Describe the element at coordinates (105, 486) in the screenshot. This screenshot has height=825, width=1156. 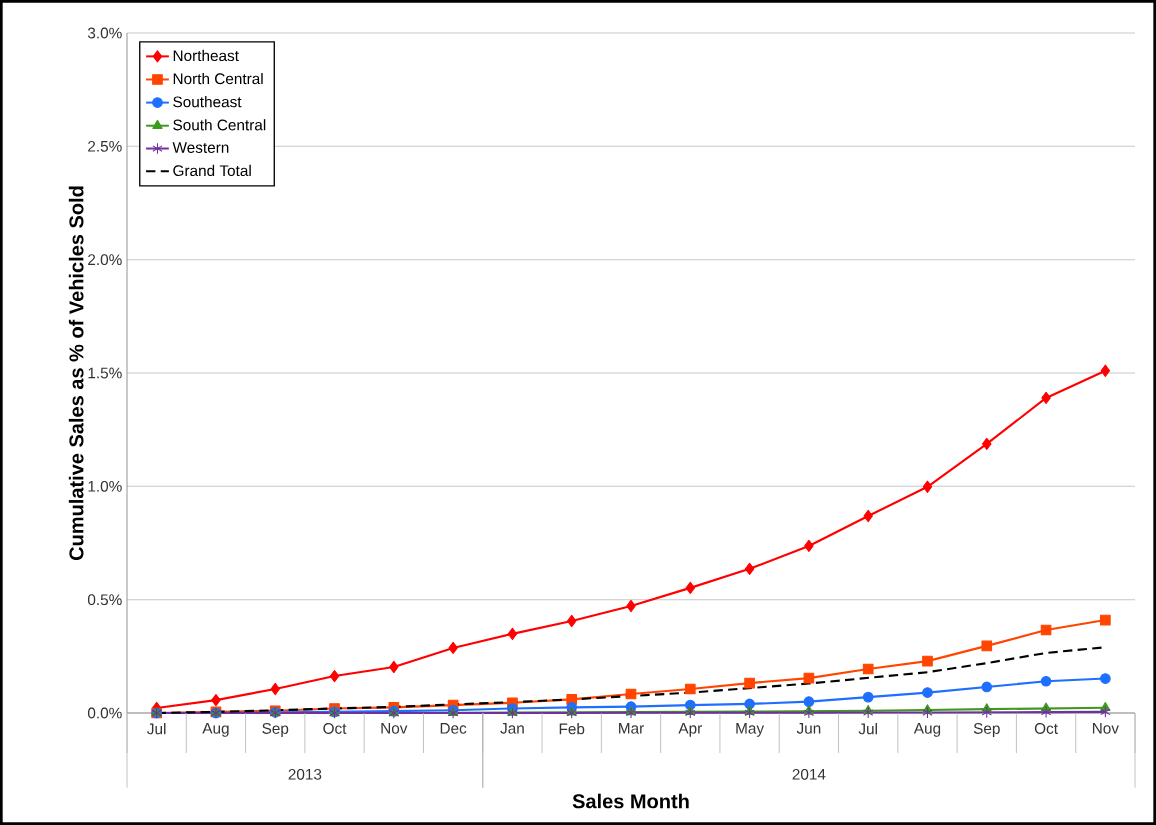
I see `y-tick-label: 1.0%` at that location.